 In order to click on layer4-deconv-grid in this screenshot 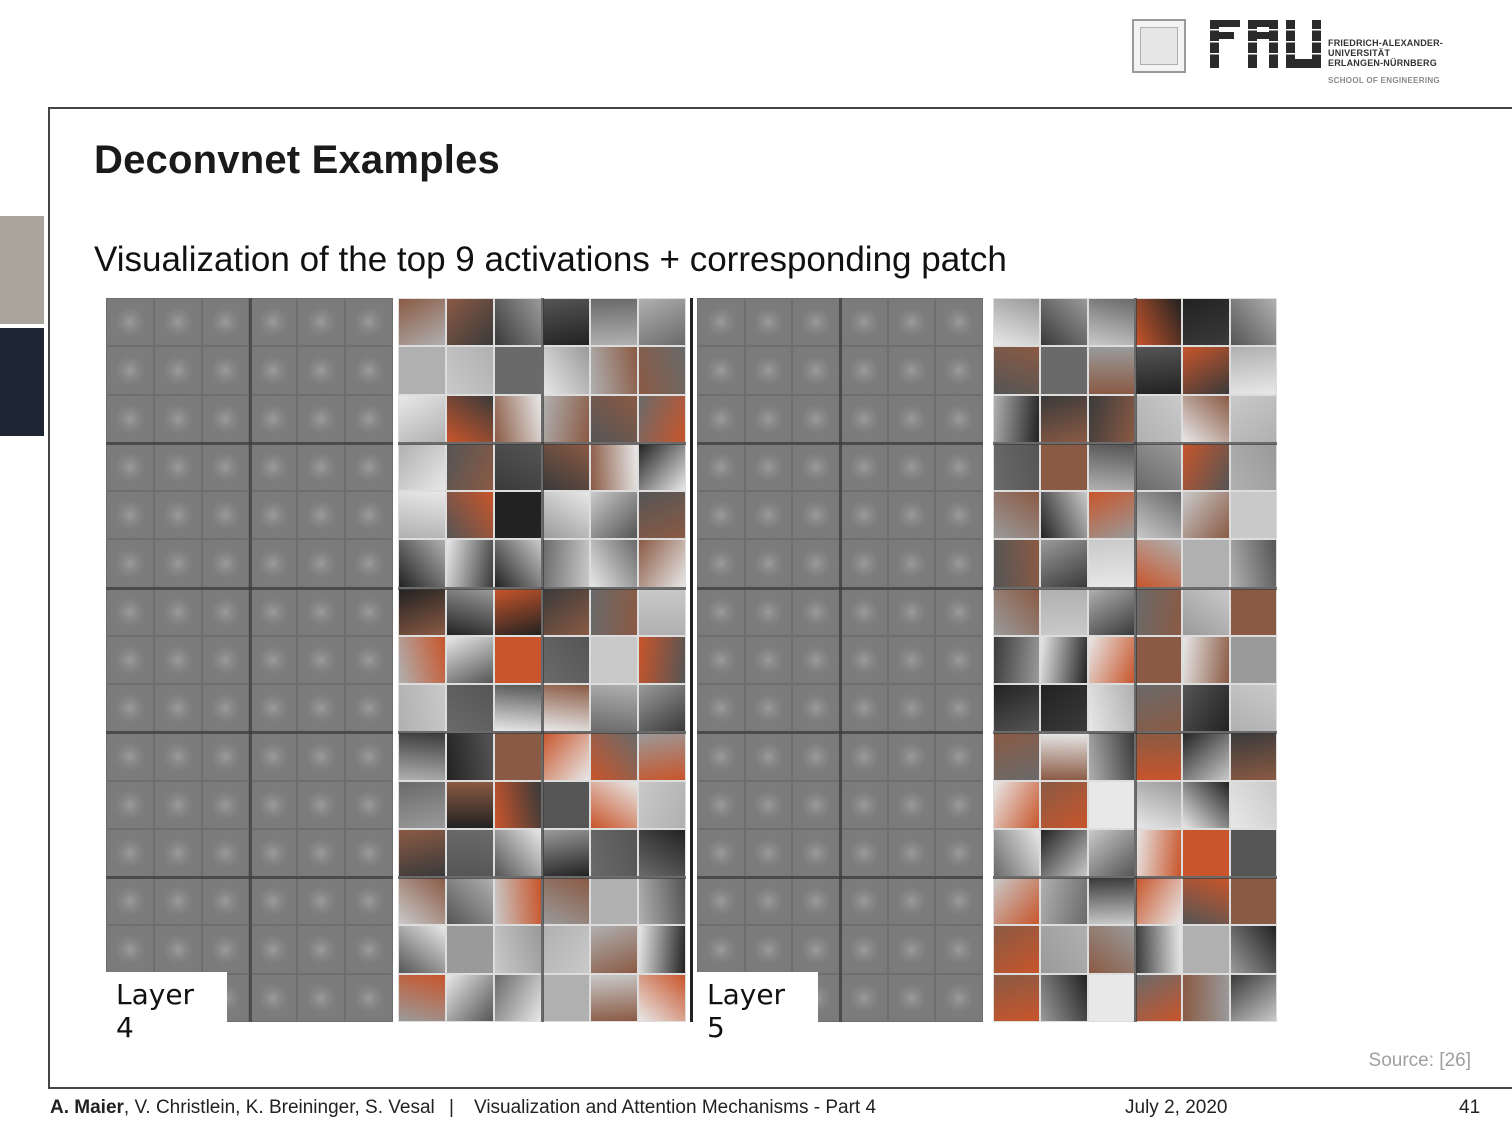, I will do `click(249, 660)`.